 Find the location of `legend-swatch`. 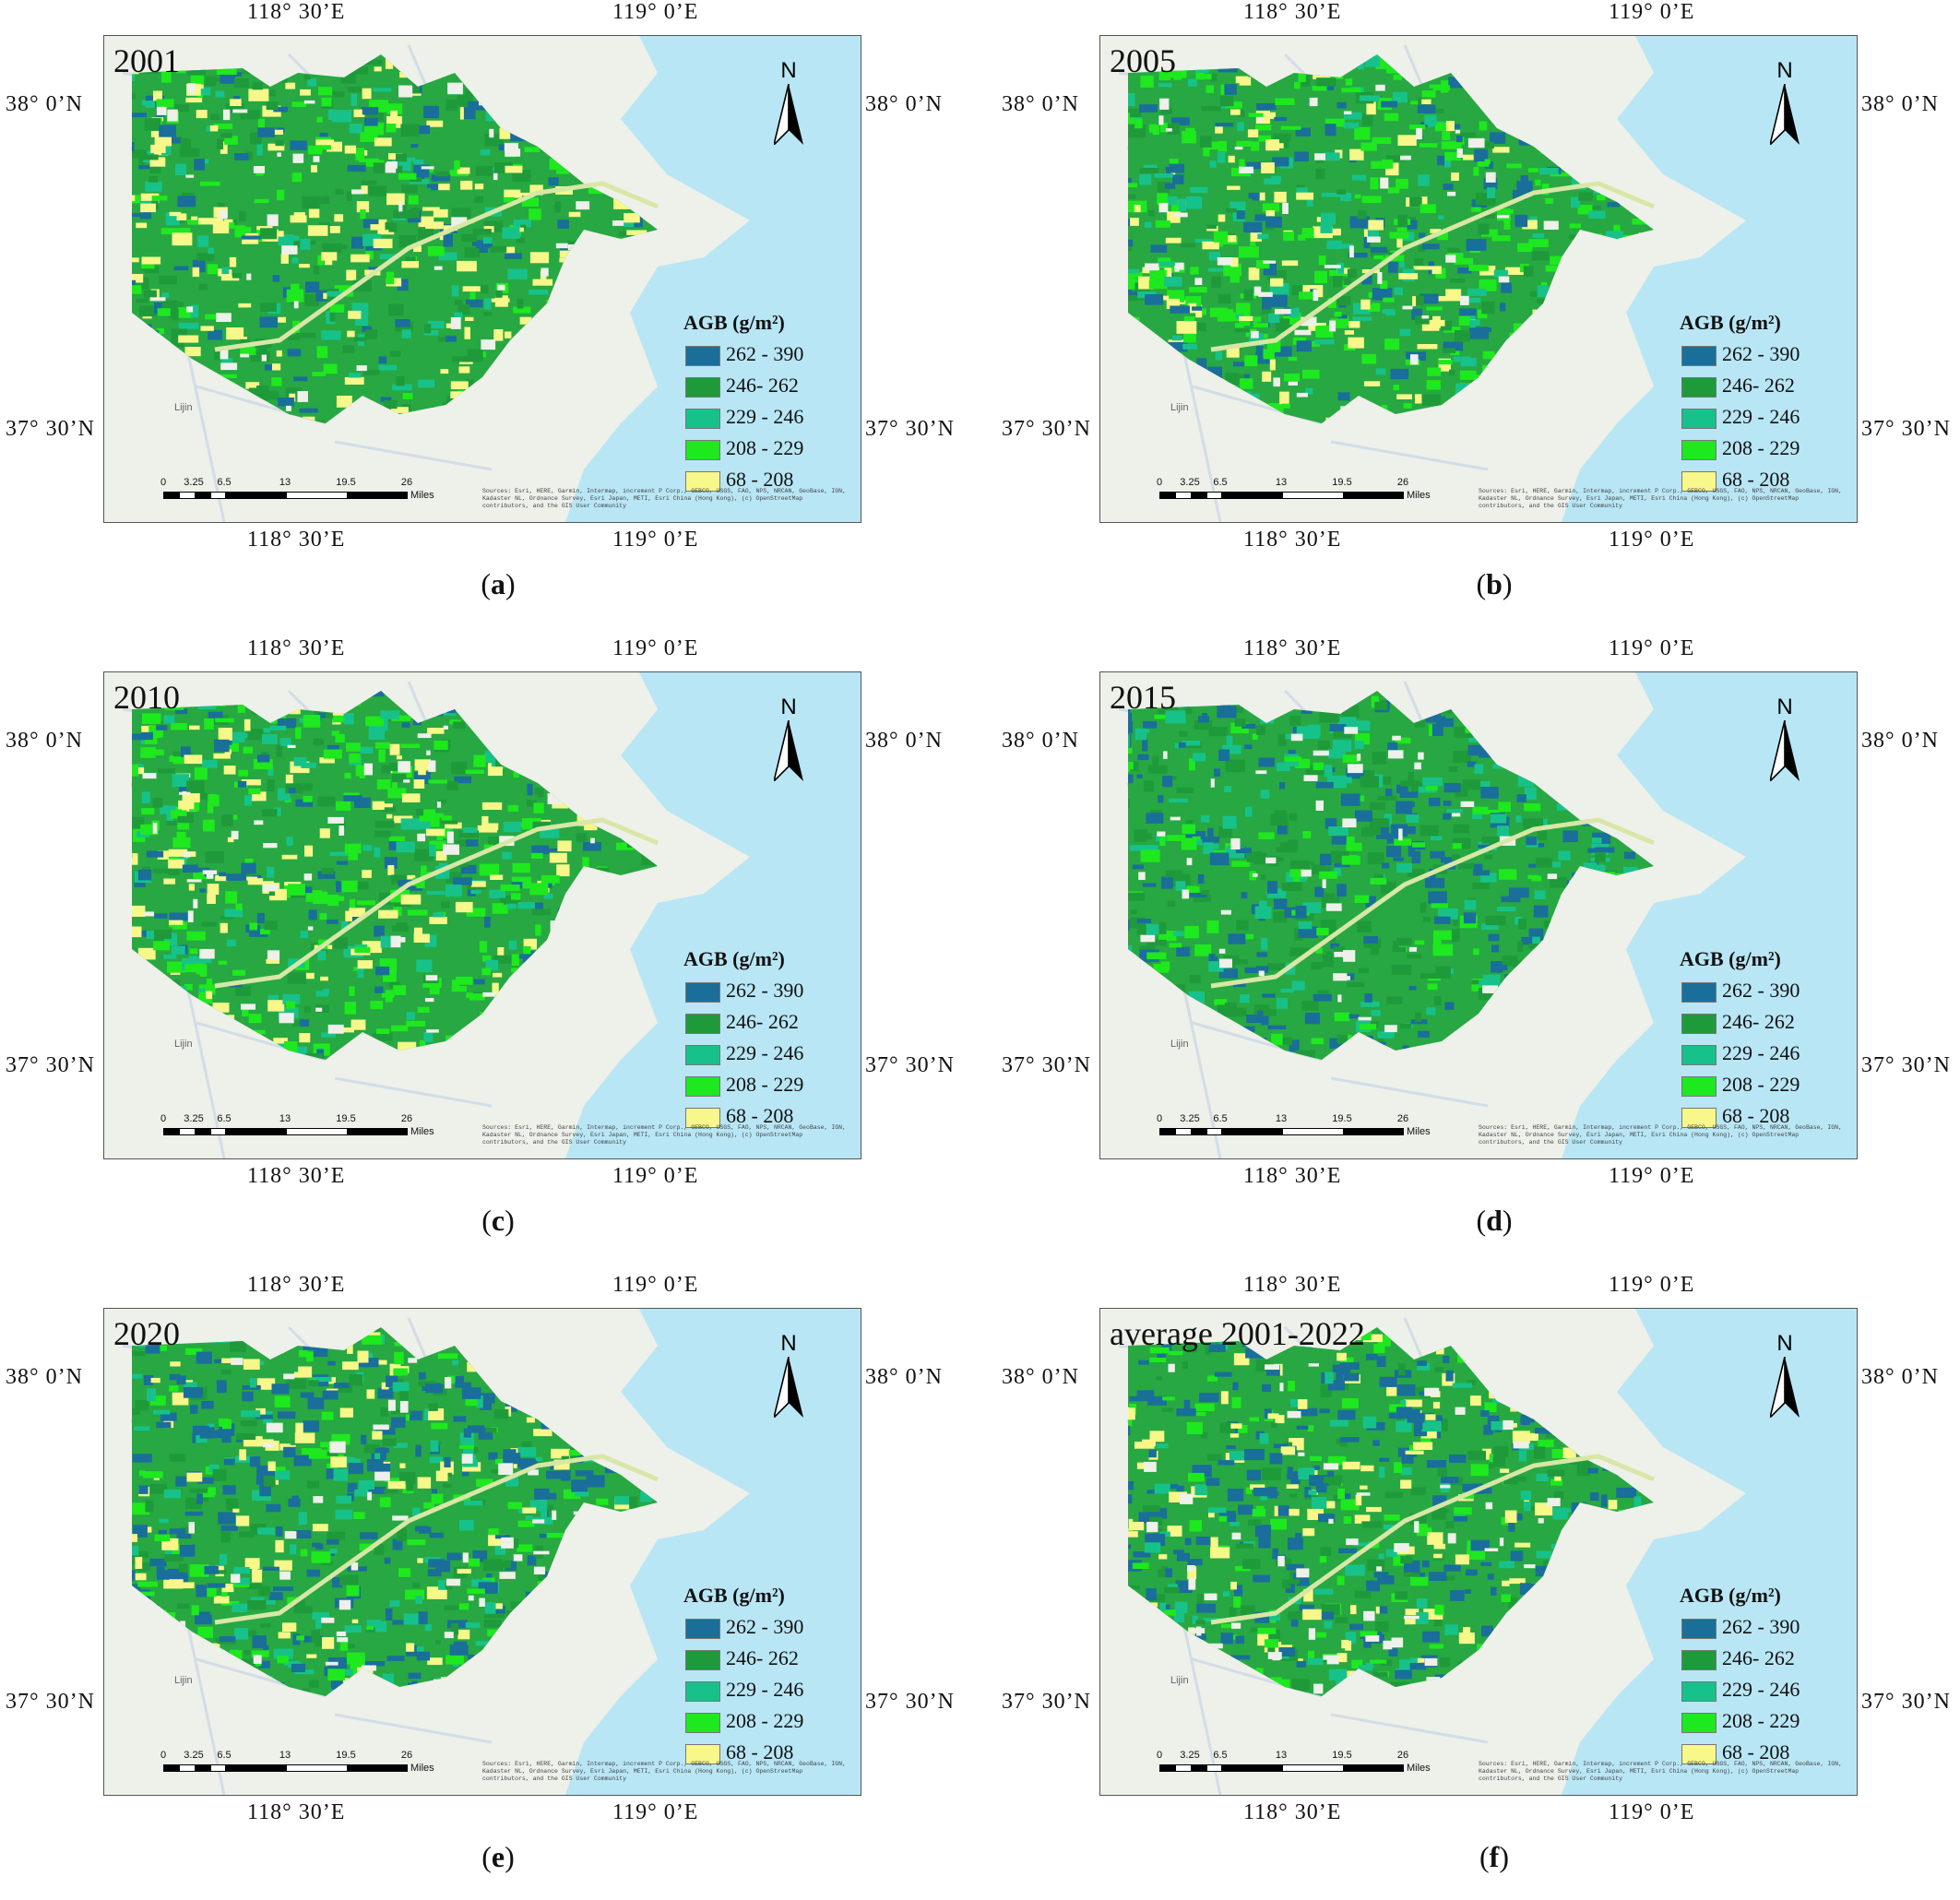

legend-swatch is located at coordinates (702, 388).